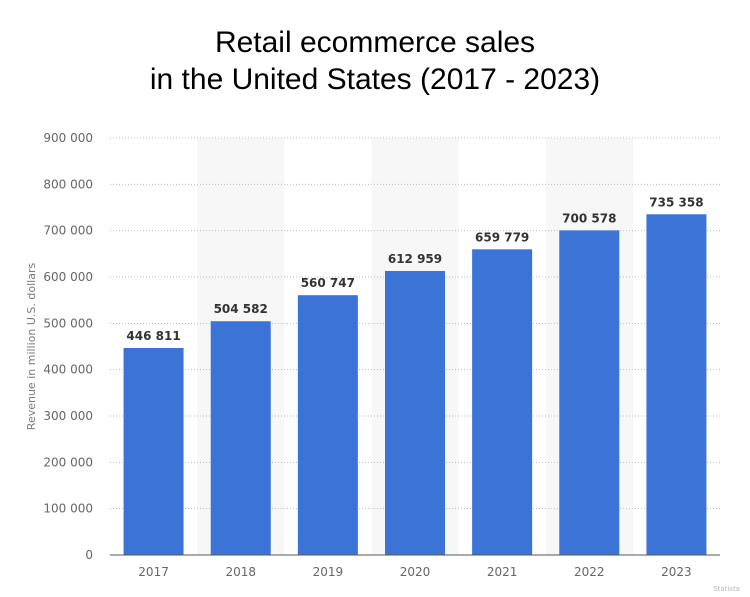 The height and width of the screenshot is (597, 750). Describe the element at coordinates (153, 572) in the screenshot. I see `x-tick-label-2017: 2017` at that location.